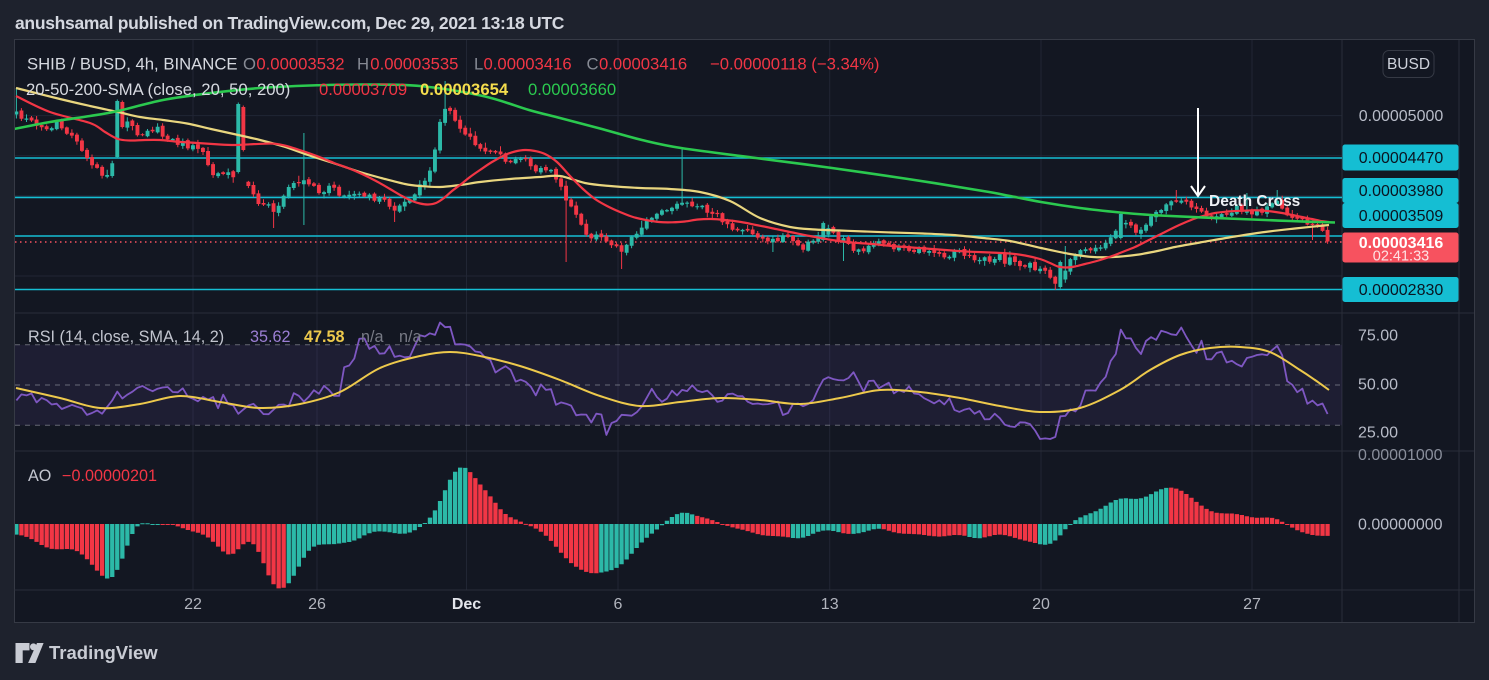 The image size is (1489, 680). I want to click on svg-text: 47.58, so click(324, 337).